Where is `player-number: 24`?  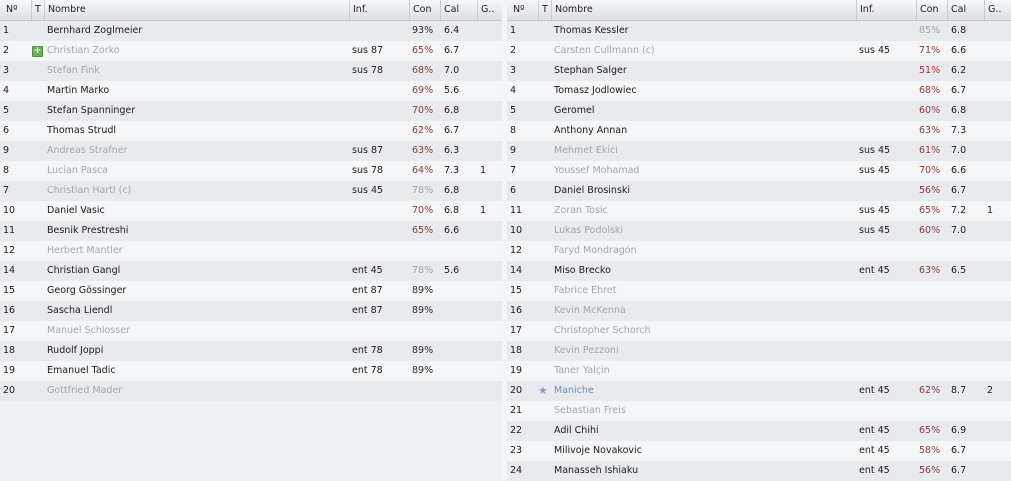
player-number: 24 is located at coordinates (516, 470).